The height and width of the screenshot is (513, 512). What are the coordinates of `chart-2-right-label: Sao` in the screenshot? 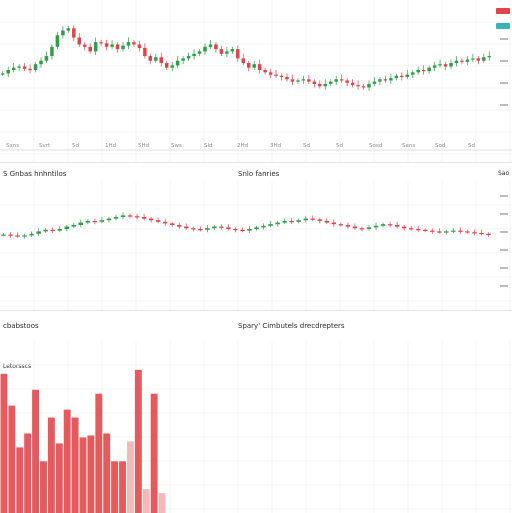 It's located at (504, 173).